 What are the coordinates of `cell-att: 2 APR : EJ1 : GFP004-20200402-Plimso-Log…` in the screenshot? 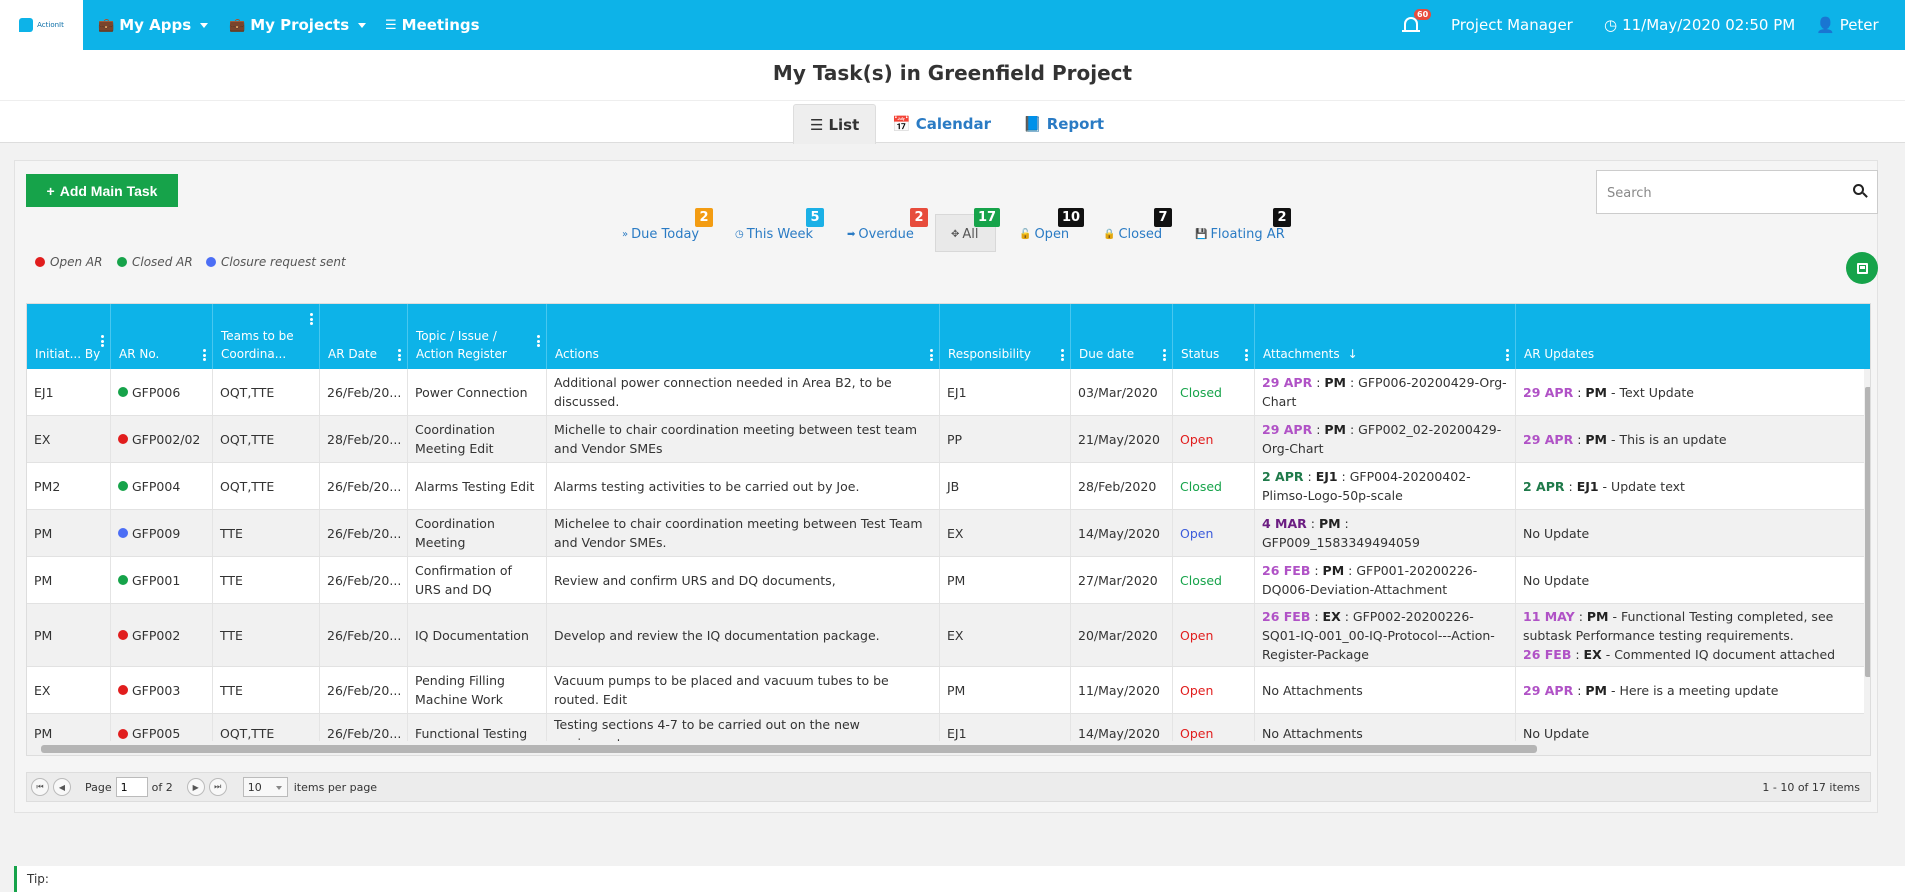 It's located at (1385, 486).